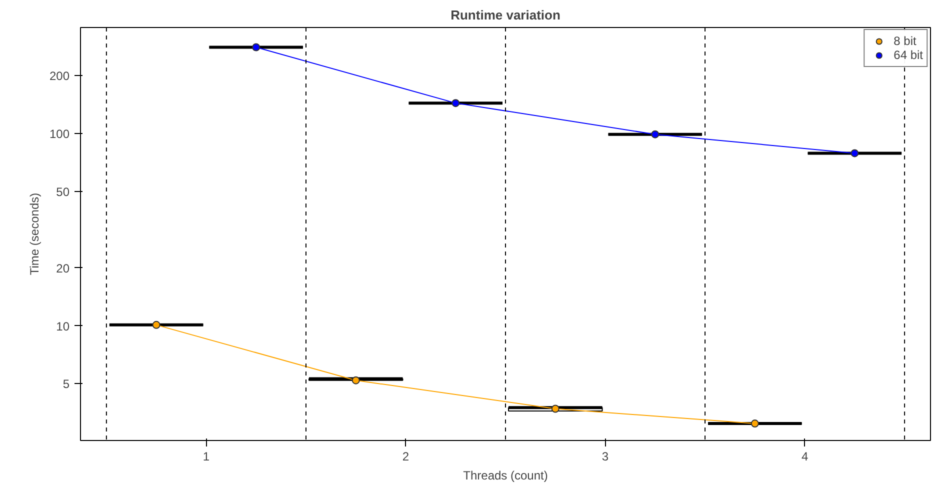 The height and width of the screenshot is (500, 938). I want to click on legend-label: 64 bit, so click(908, 55).